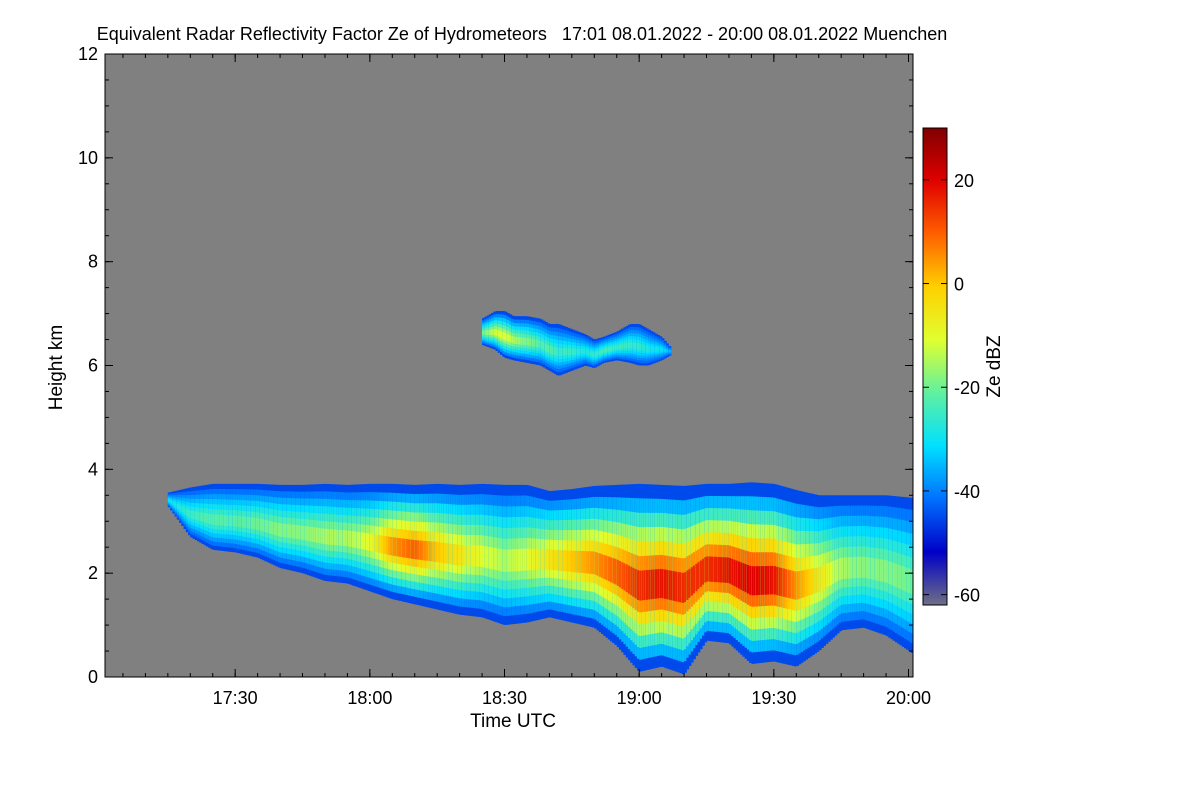 This screenshot has width=1200, height=800. I want to click on x-tick-label: 19:00, so click(639, 698).